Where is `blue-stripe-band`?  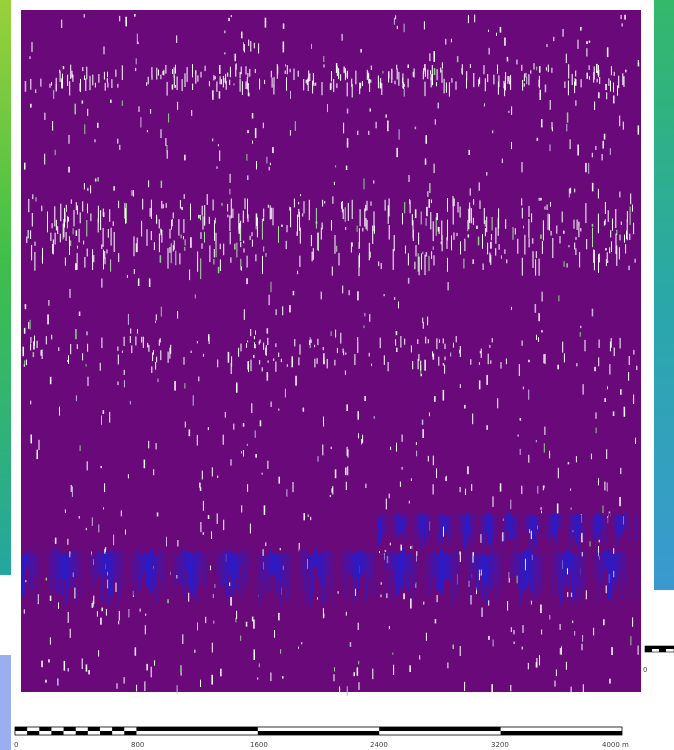 blue-stripe-band is located at coordinates (329, 559).